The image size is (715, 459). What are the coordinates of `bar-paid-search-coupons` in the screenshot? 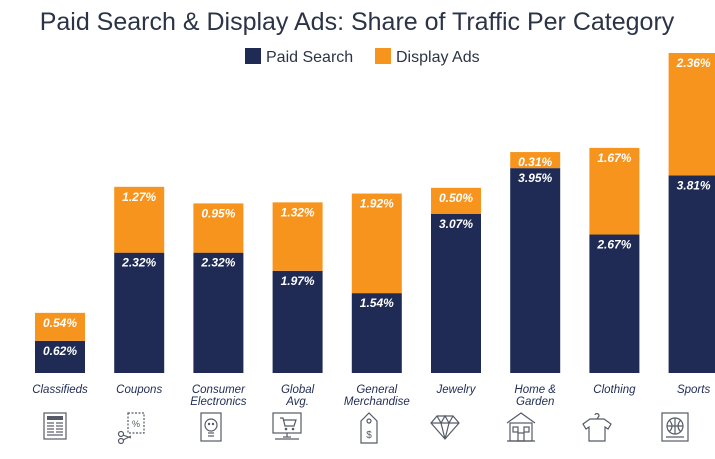 It's located at (139, 312).